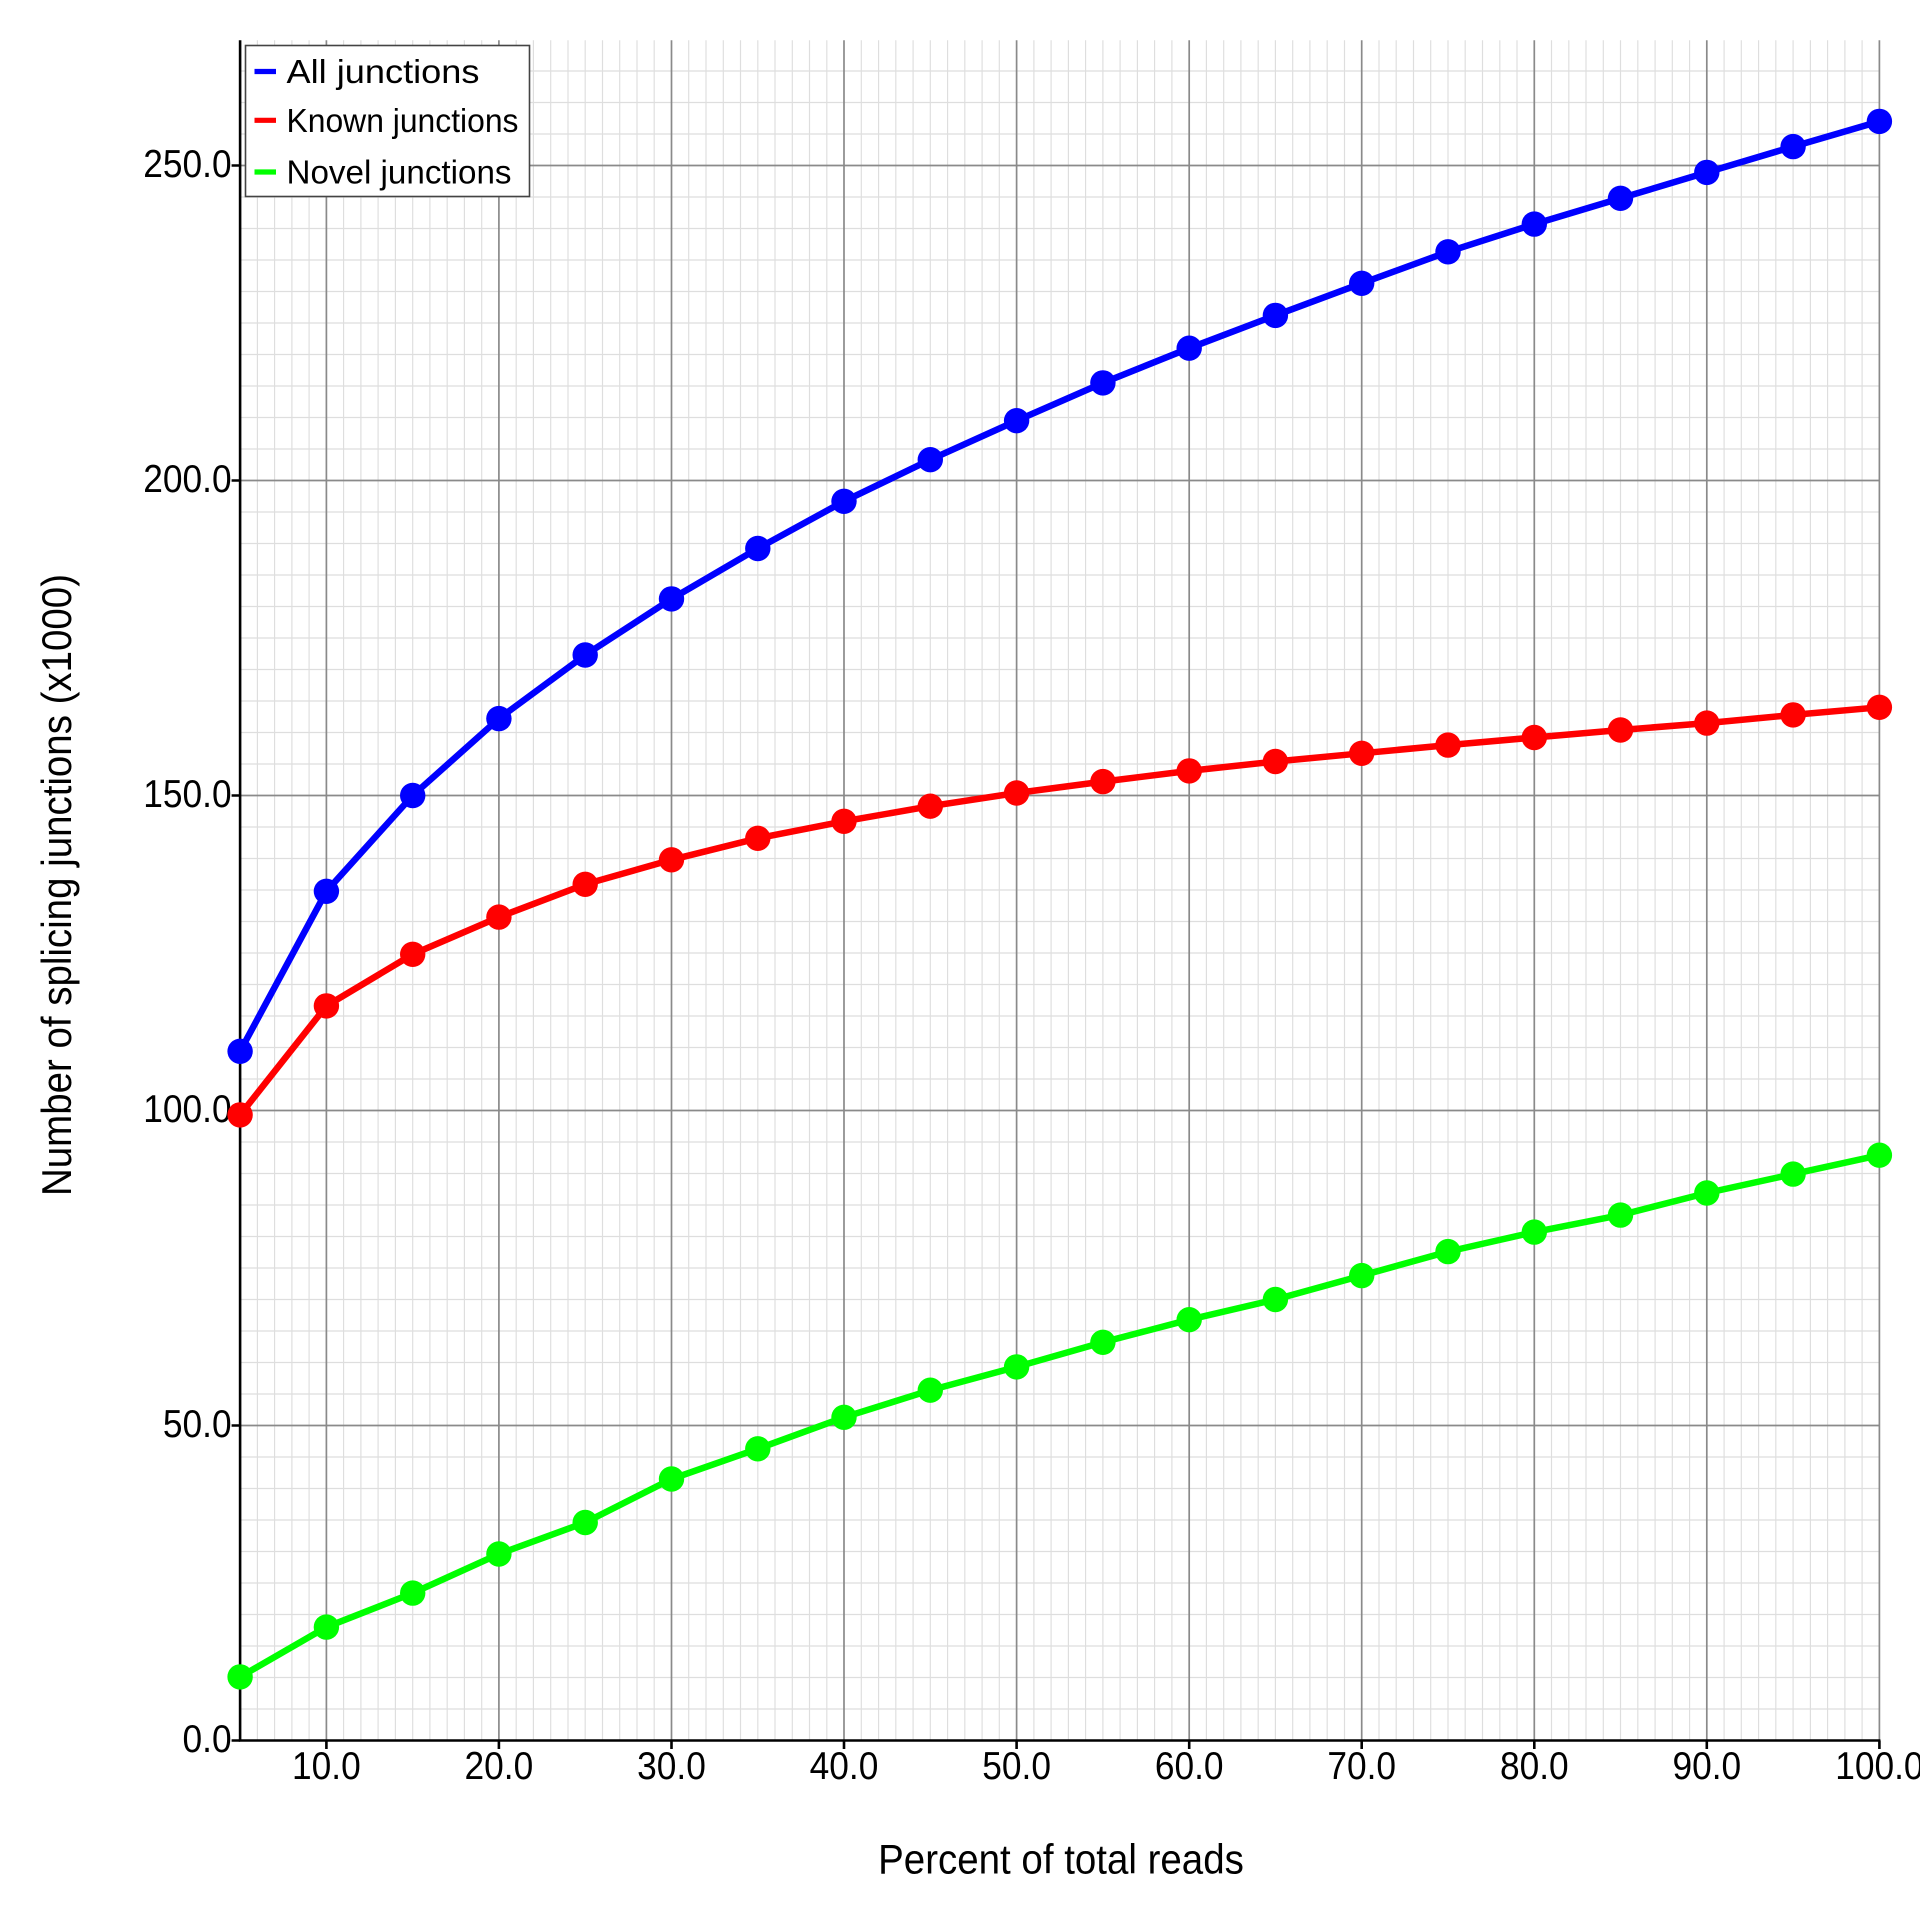 Image resolution: width=1920 pixels, height=1920 pixels. I want to click on svg-text: 20.0, so click(499, 1766).